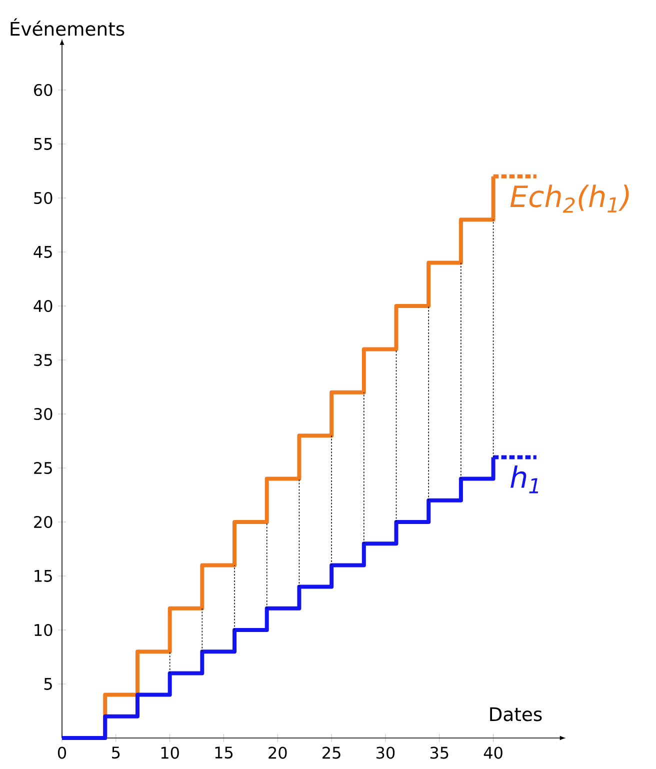 The width and height of the screenshot is (656, 769). What do you see at coordinates (43, 360) in the screenshot?
I see `y-tick-label: 35` at bounding box center [43, 360].